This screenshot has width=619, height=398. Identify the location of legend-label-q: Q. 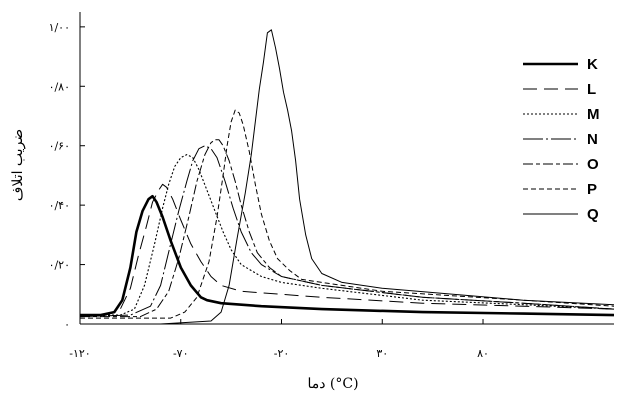
(593, 214).